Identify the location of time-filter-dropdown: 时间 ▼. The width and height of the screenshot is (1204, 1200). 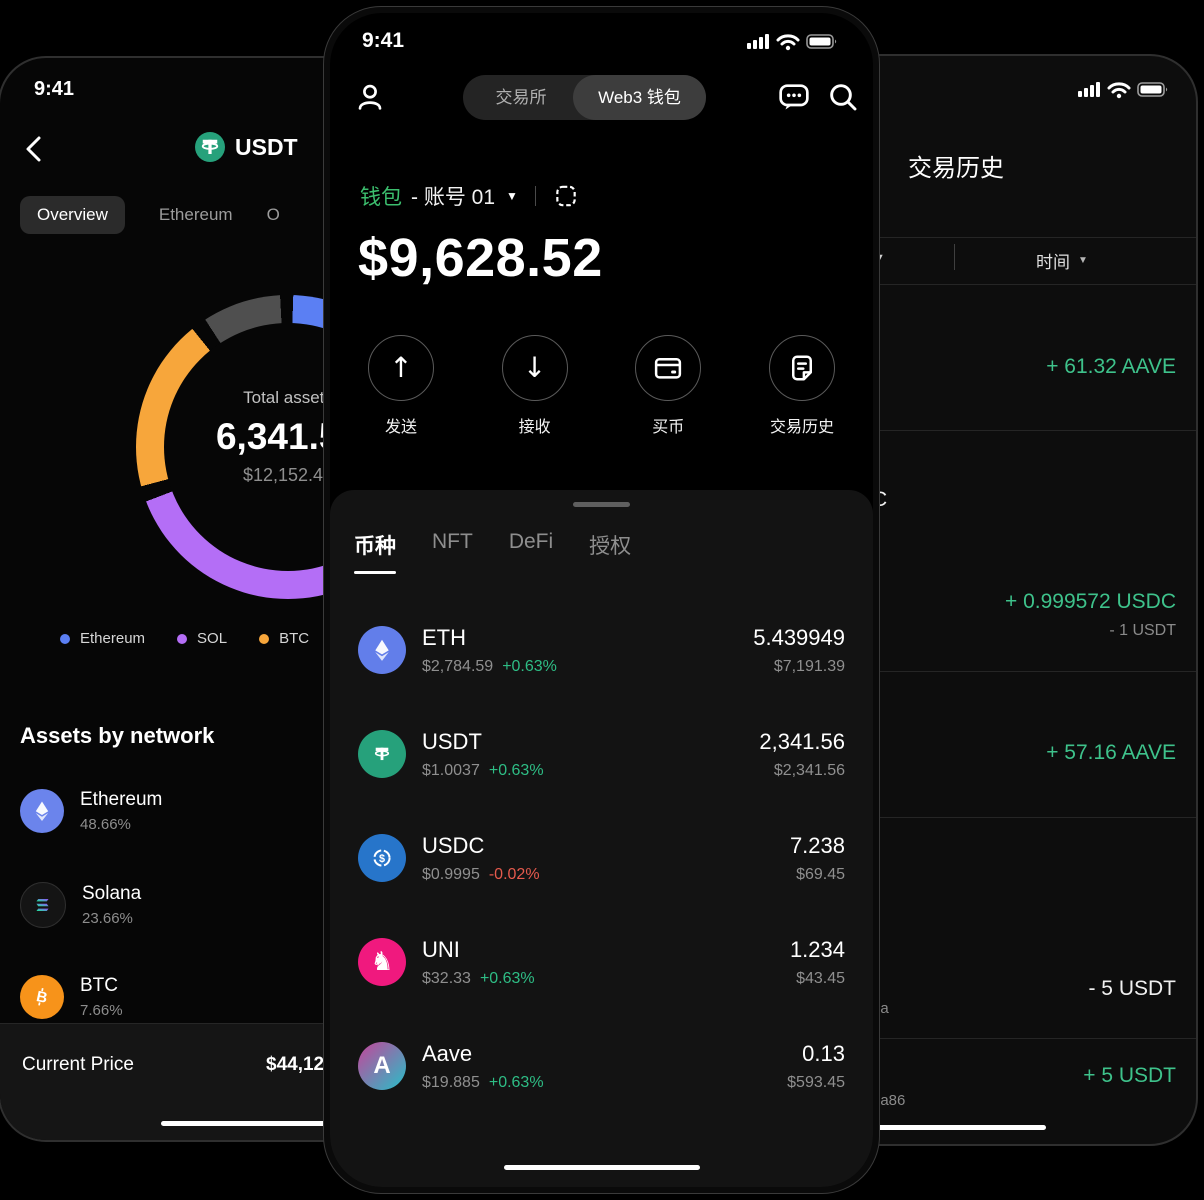
(1062, 260).